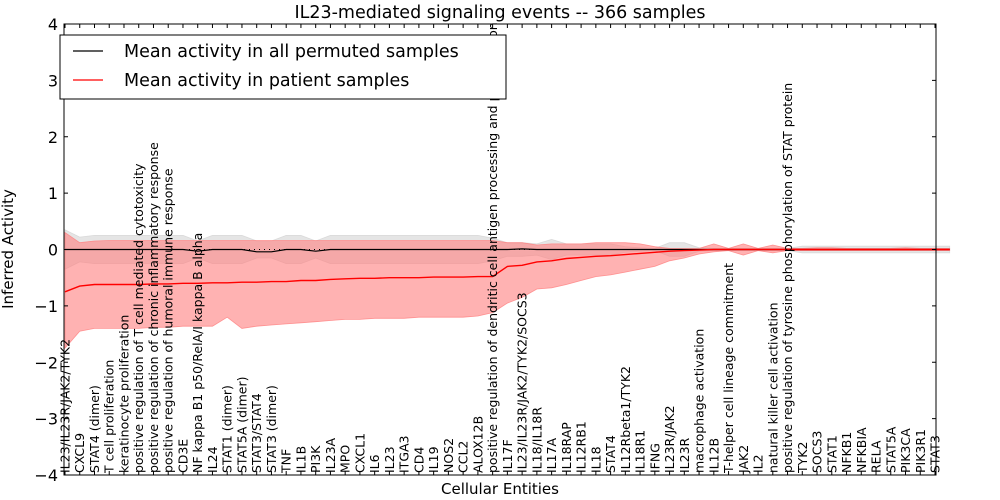 The width and height of the screenshot is (1000, 500). Describe the element at coordinates (197, 353) in the screenshot. I see `x-tick-label: NF kappa B1 p50/RelA/I kappa B alpha` at that location.